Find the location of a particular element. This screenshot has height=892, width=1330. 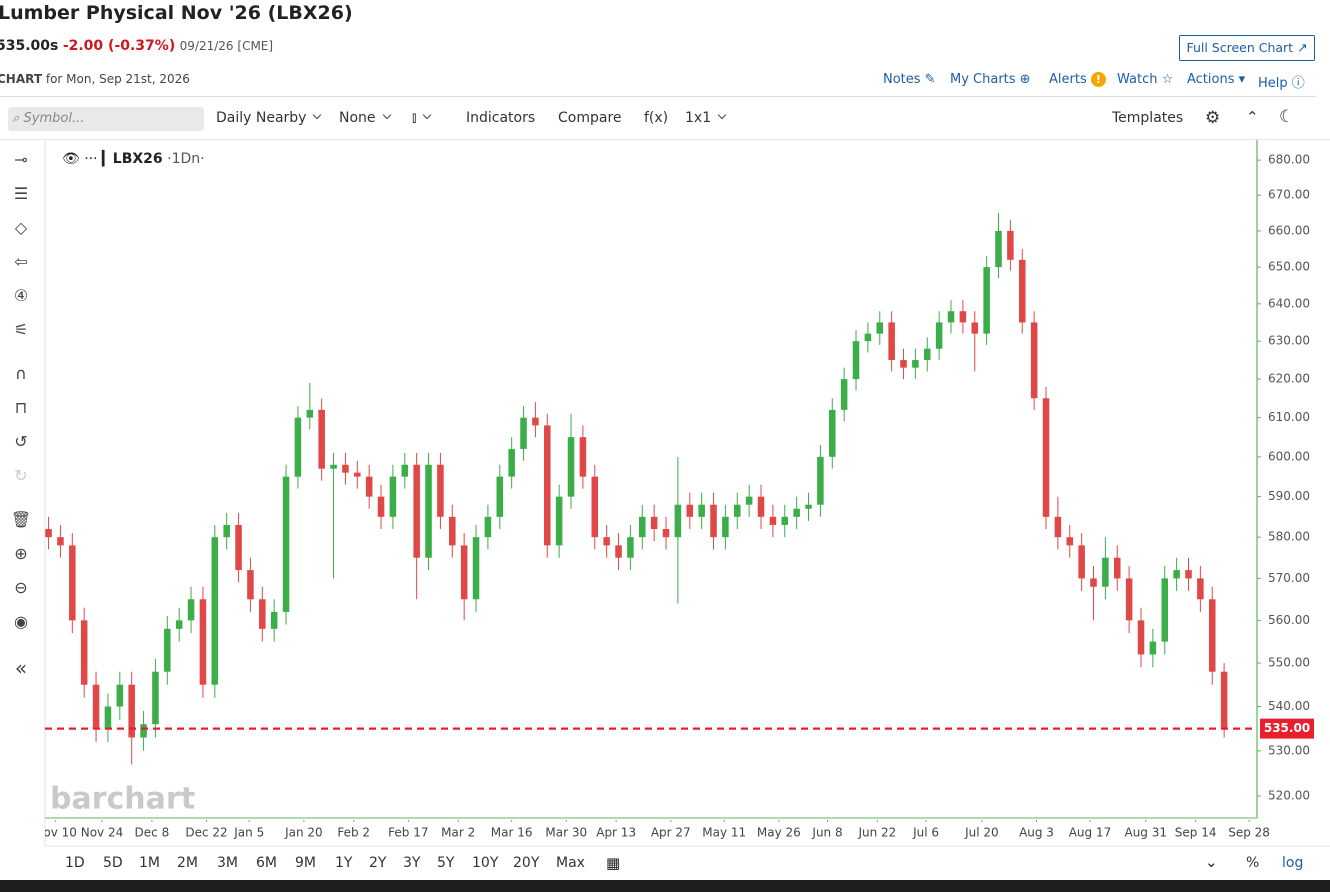

period-button: 10Y is located at coordinates (485, 863).